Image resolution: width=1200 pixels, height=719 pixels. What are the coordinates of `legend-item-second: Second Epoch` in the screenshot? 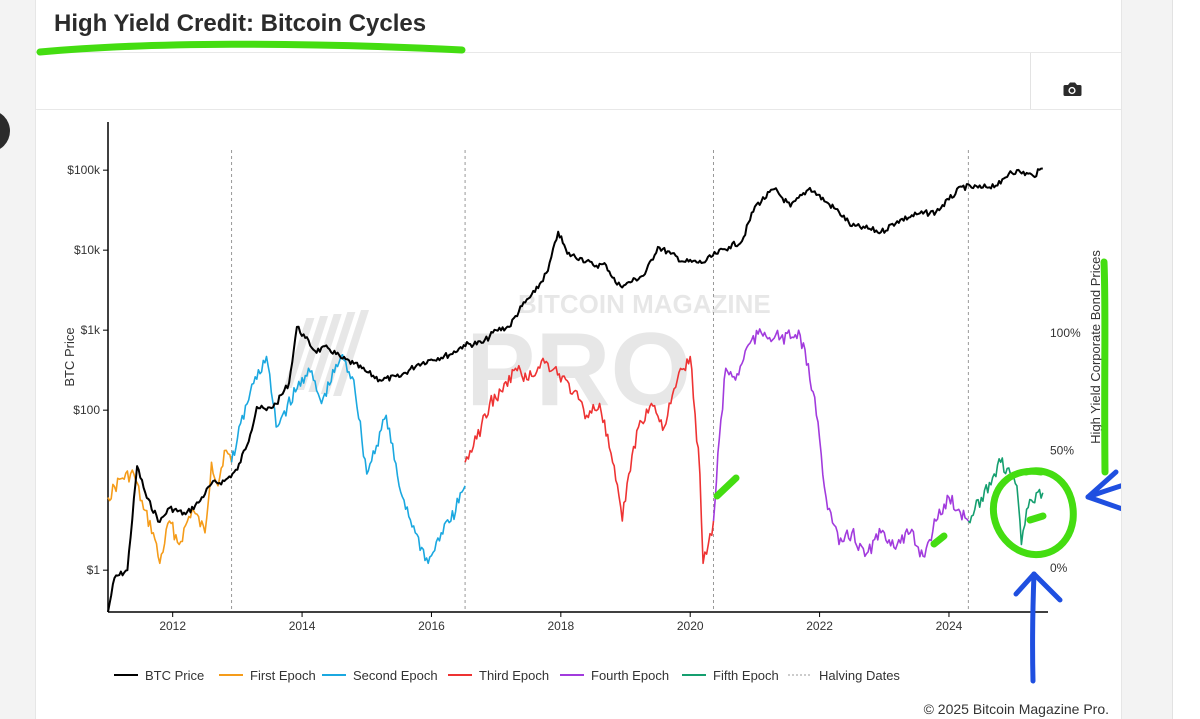 It's located at (395, 675).